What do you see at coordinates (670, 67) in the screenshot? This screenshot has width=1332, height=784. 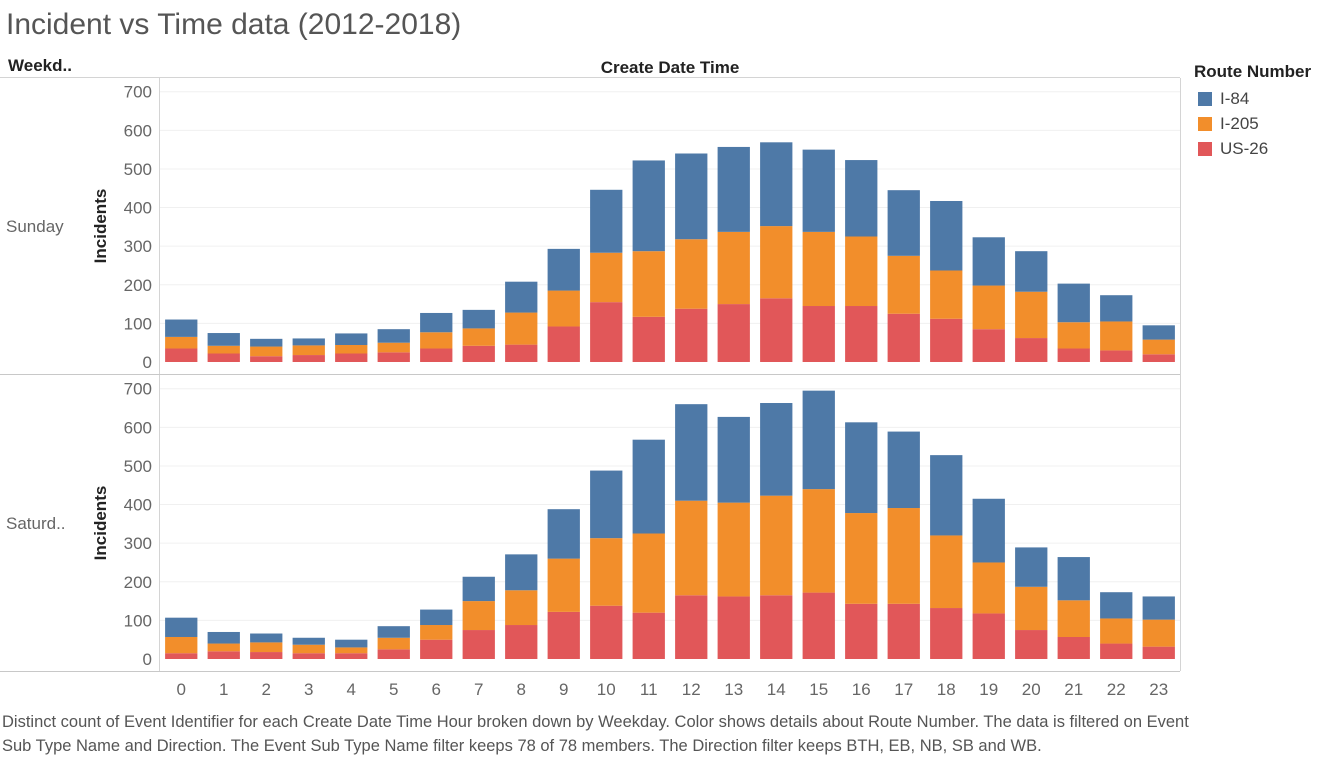 I see `column-header-create-date-time: Create Date Time` at bounding box center [670, 67].